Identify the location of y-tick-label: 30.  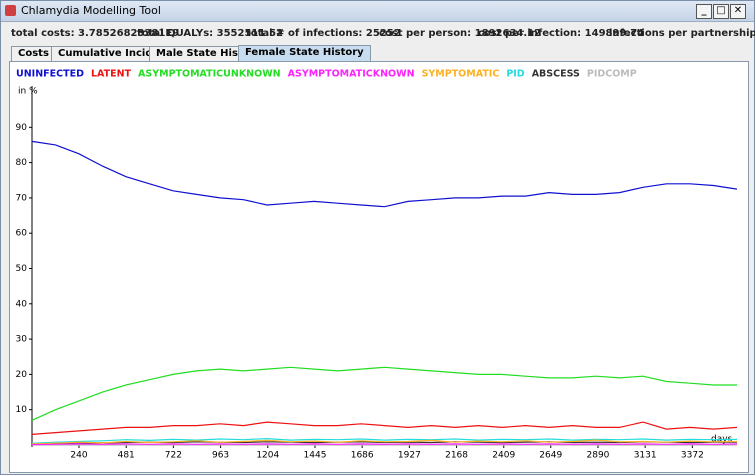
(22, 340).